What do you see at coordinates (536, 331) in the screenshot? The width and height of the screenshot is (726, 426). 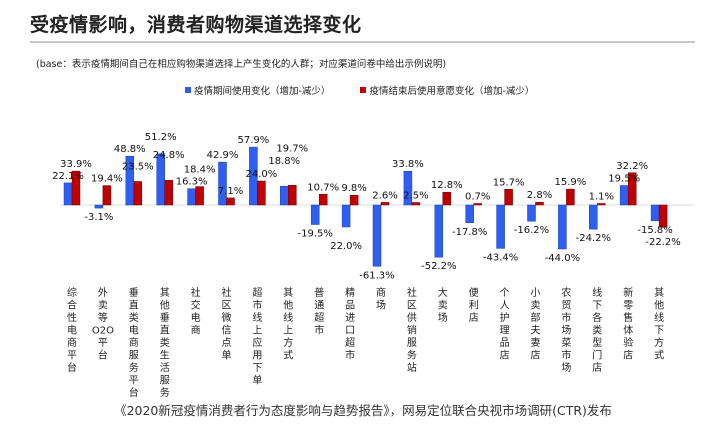 I see `category-label-char: 夫` at bounding box center [536, 331].